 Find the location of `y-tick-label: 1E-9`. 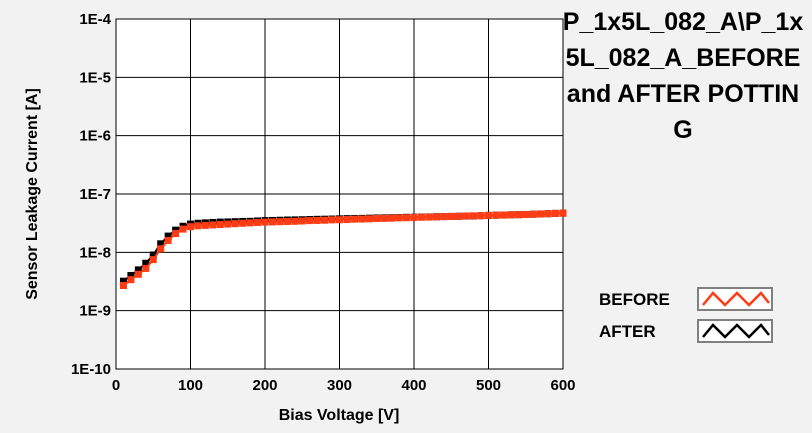

y-tick-label: 1E-9 is located at coordinates (95, 311).